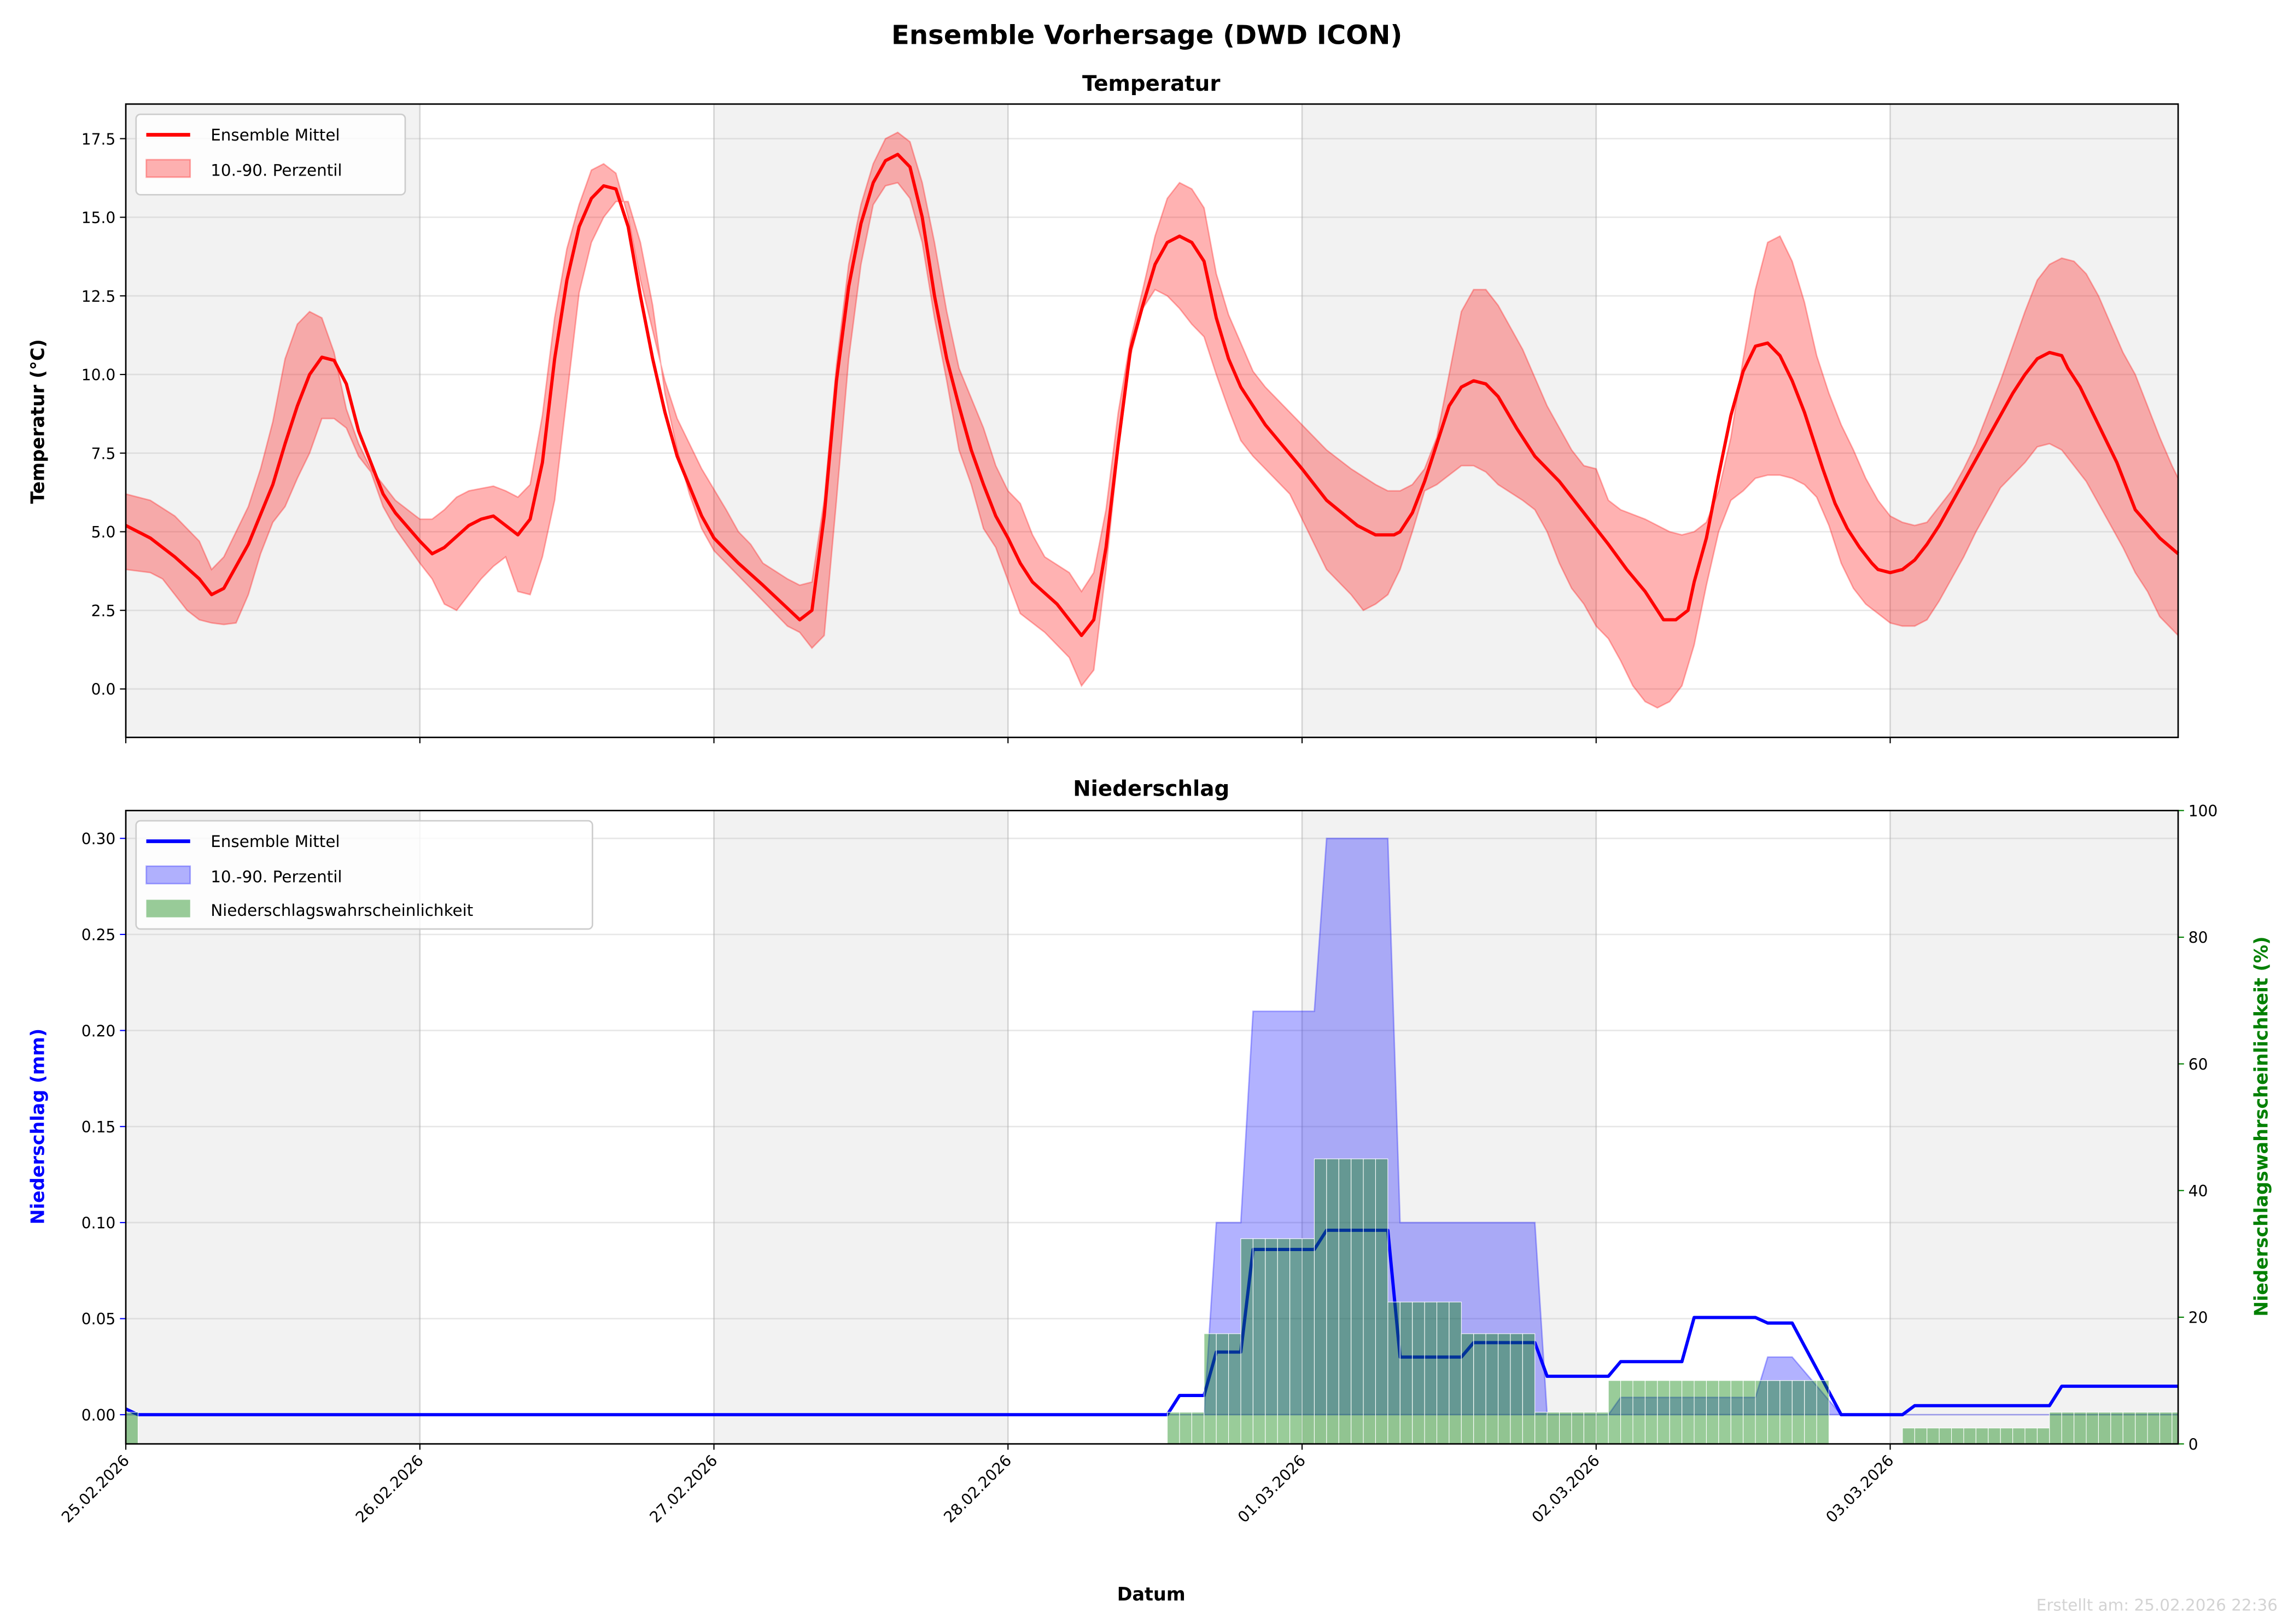 The height and width of the screenshot is (1624, 2282). Describe the element at coordinates (168, 875) in the screenshot. I see `legend-precip-band-swatch` at that location.